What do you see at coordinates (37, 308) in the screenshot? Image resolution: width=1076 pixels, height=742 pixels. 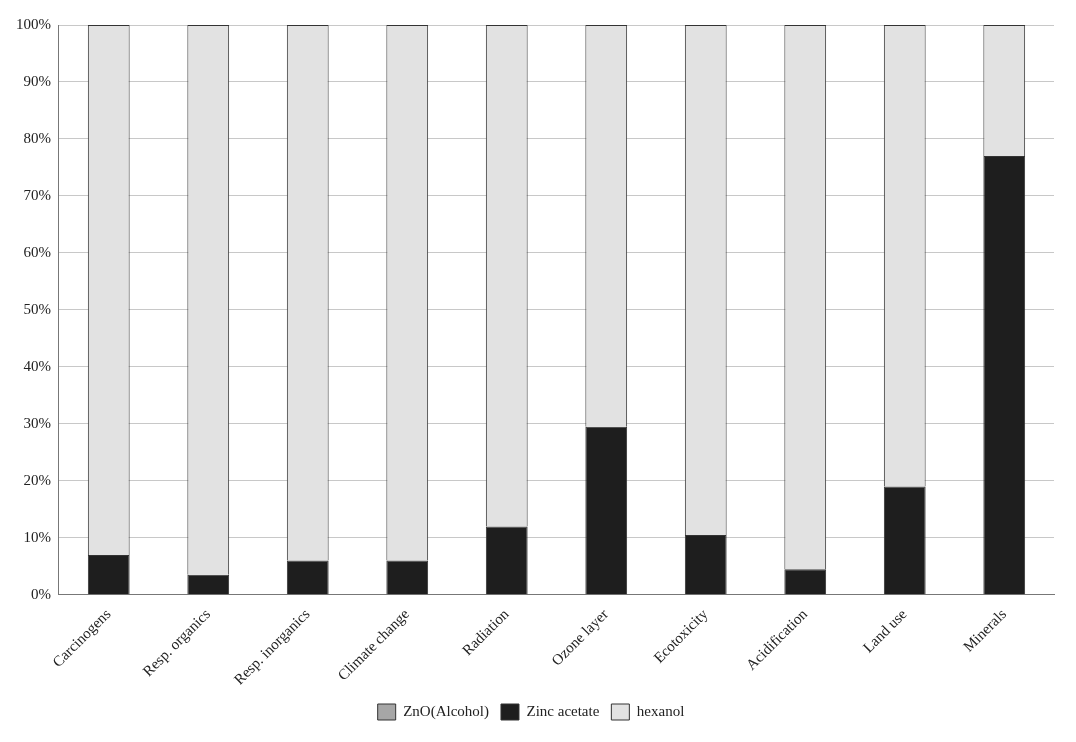 I see `y-tick-label: 50%` at bounding box center [37, 308].